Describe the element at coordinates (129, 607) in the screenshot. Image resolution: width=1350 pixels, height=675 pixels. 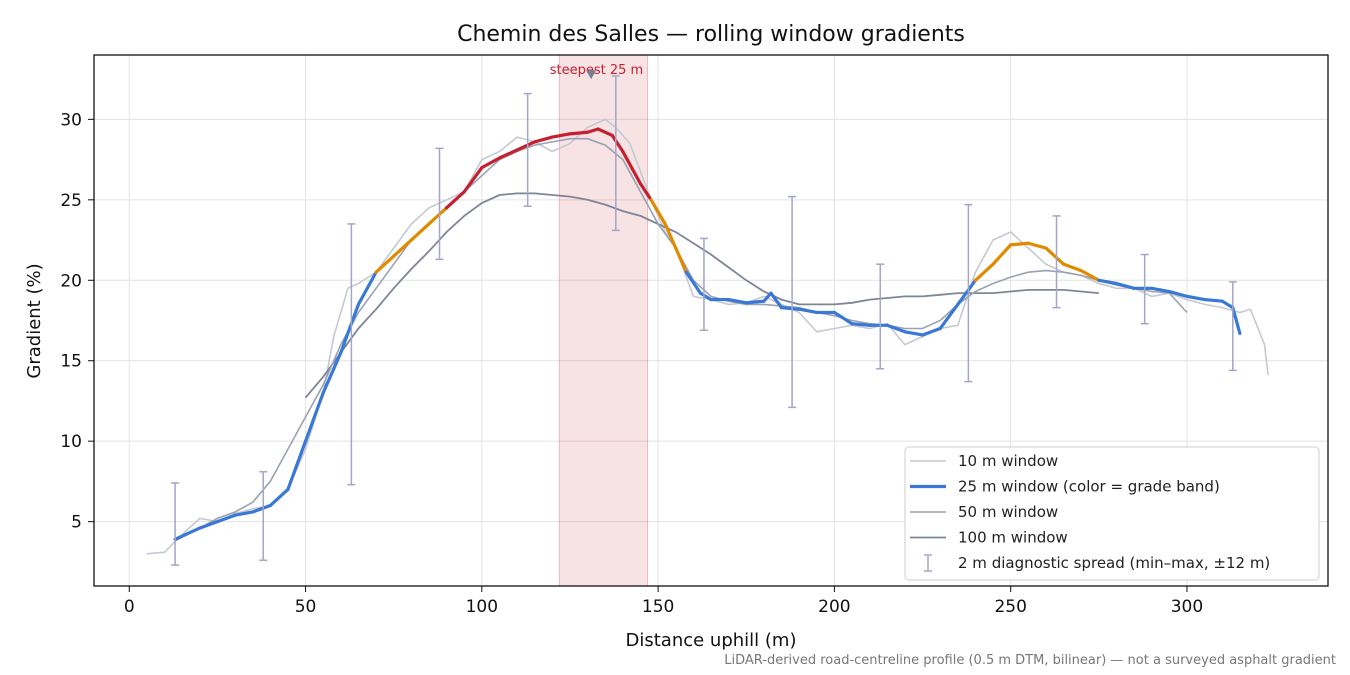
I see `x-tick-label: 0` at that location.